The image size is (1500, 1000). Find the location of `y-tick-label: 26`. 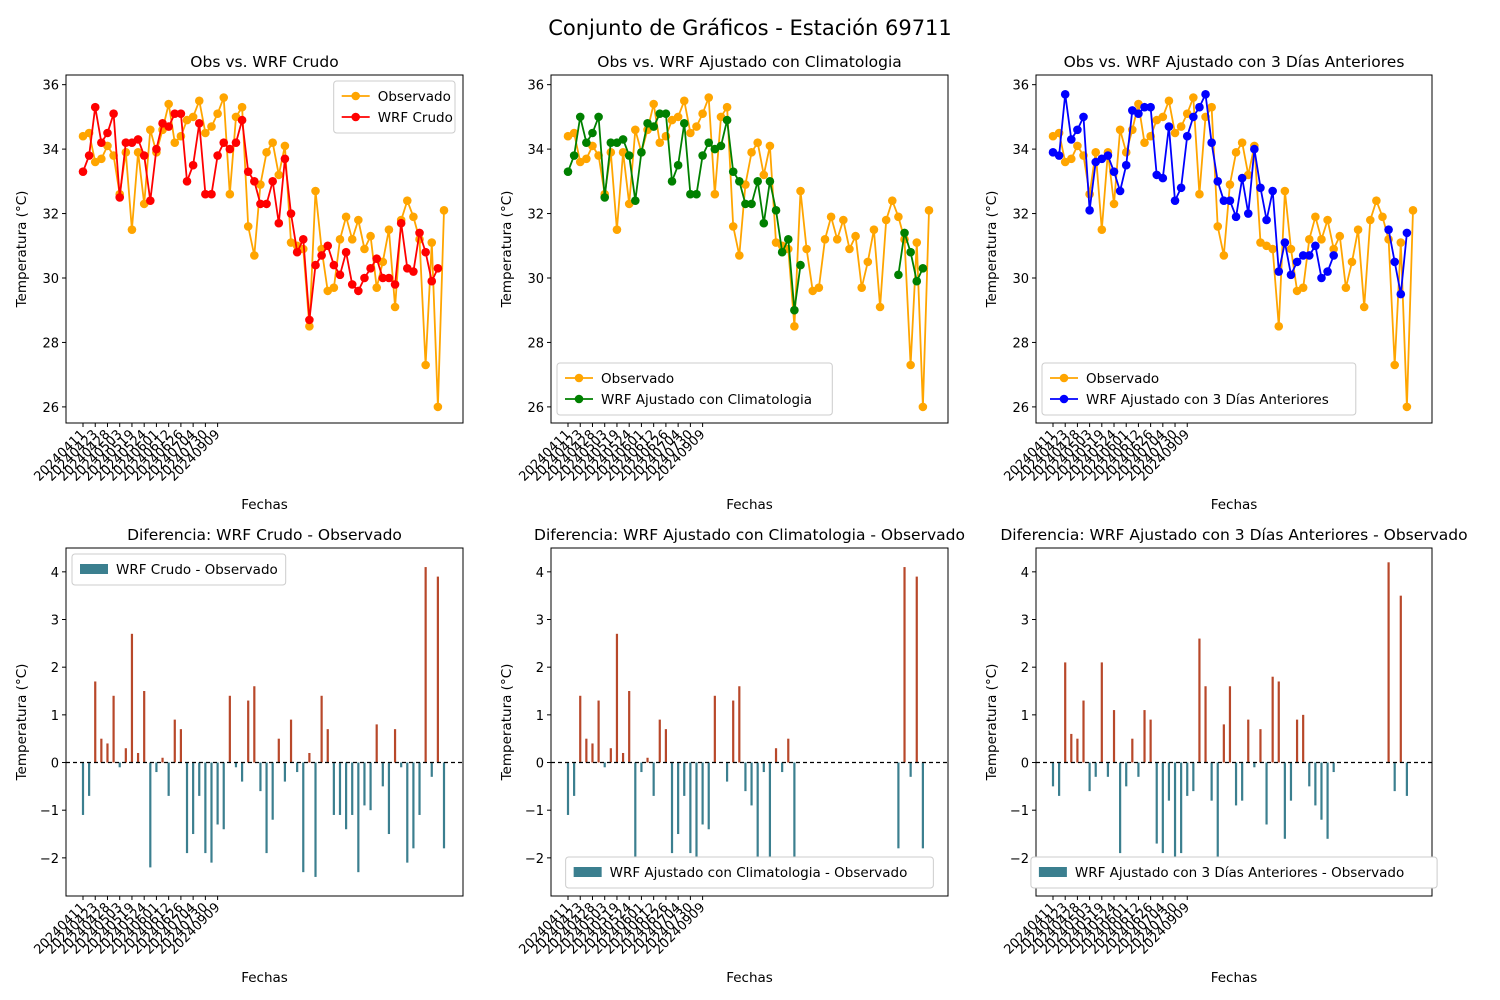

y-tick-label: 26 is located at coordinates (1020, 408).